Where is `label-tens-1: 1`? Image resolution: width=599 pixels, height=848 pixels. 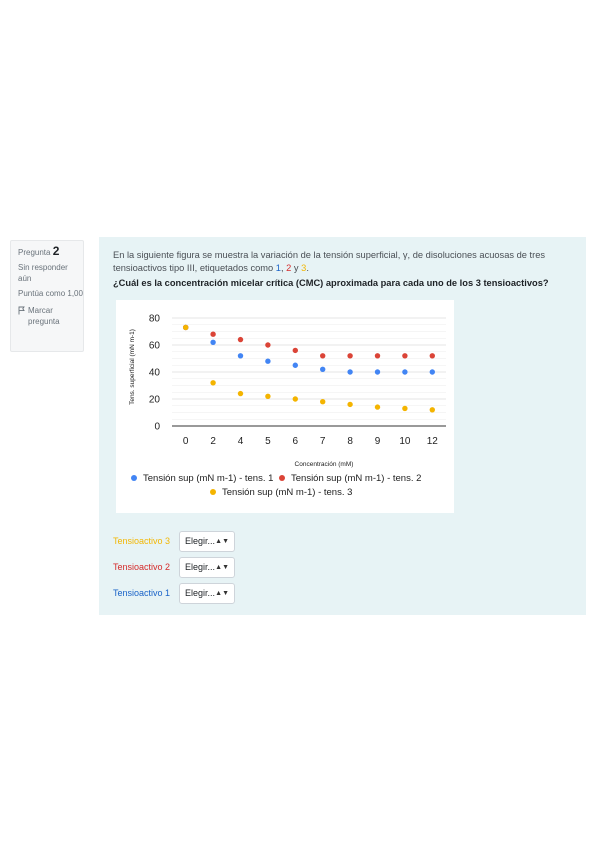
label-tens-1: 1 is located at coordinates (278, 268).